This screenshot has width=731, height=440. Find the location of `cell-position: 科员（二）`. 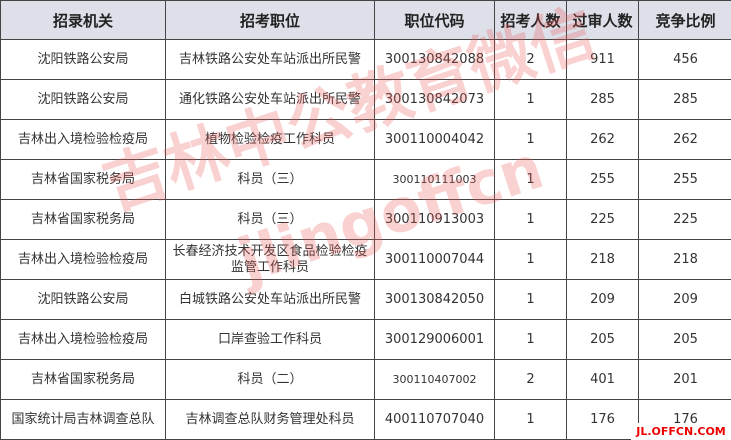

cell-position: 科员（二） is located at coordinates (270, 379).